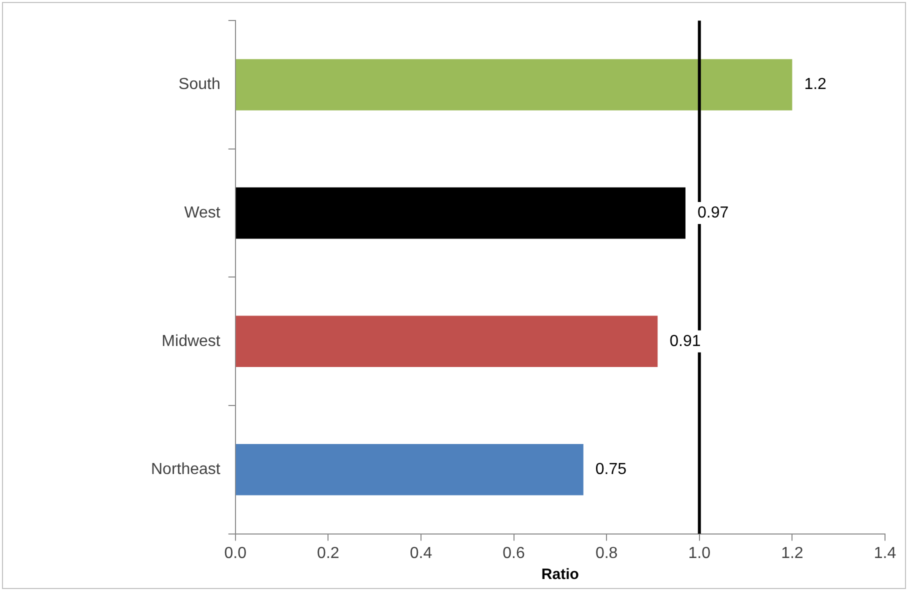 Image resolution: width=908 pixels, height=591 pixels. I want to click on data-label: 0.75, so click(611, 469).